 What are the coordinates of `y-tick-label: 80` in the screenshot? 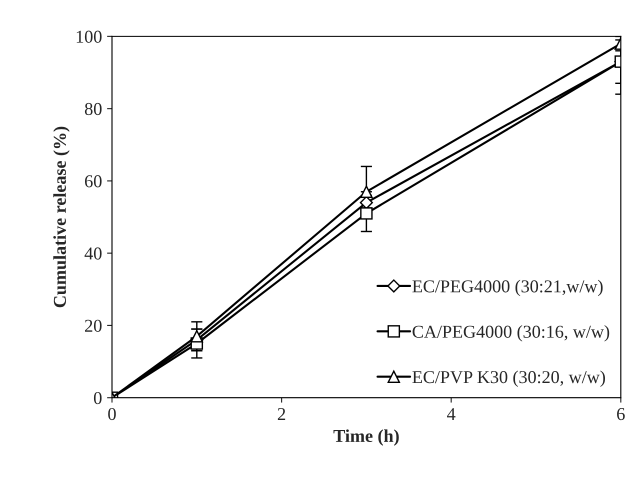 It's located at (93, 109).